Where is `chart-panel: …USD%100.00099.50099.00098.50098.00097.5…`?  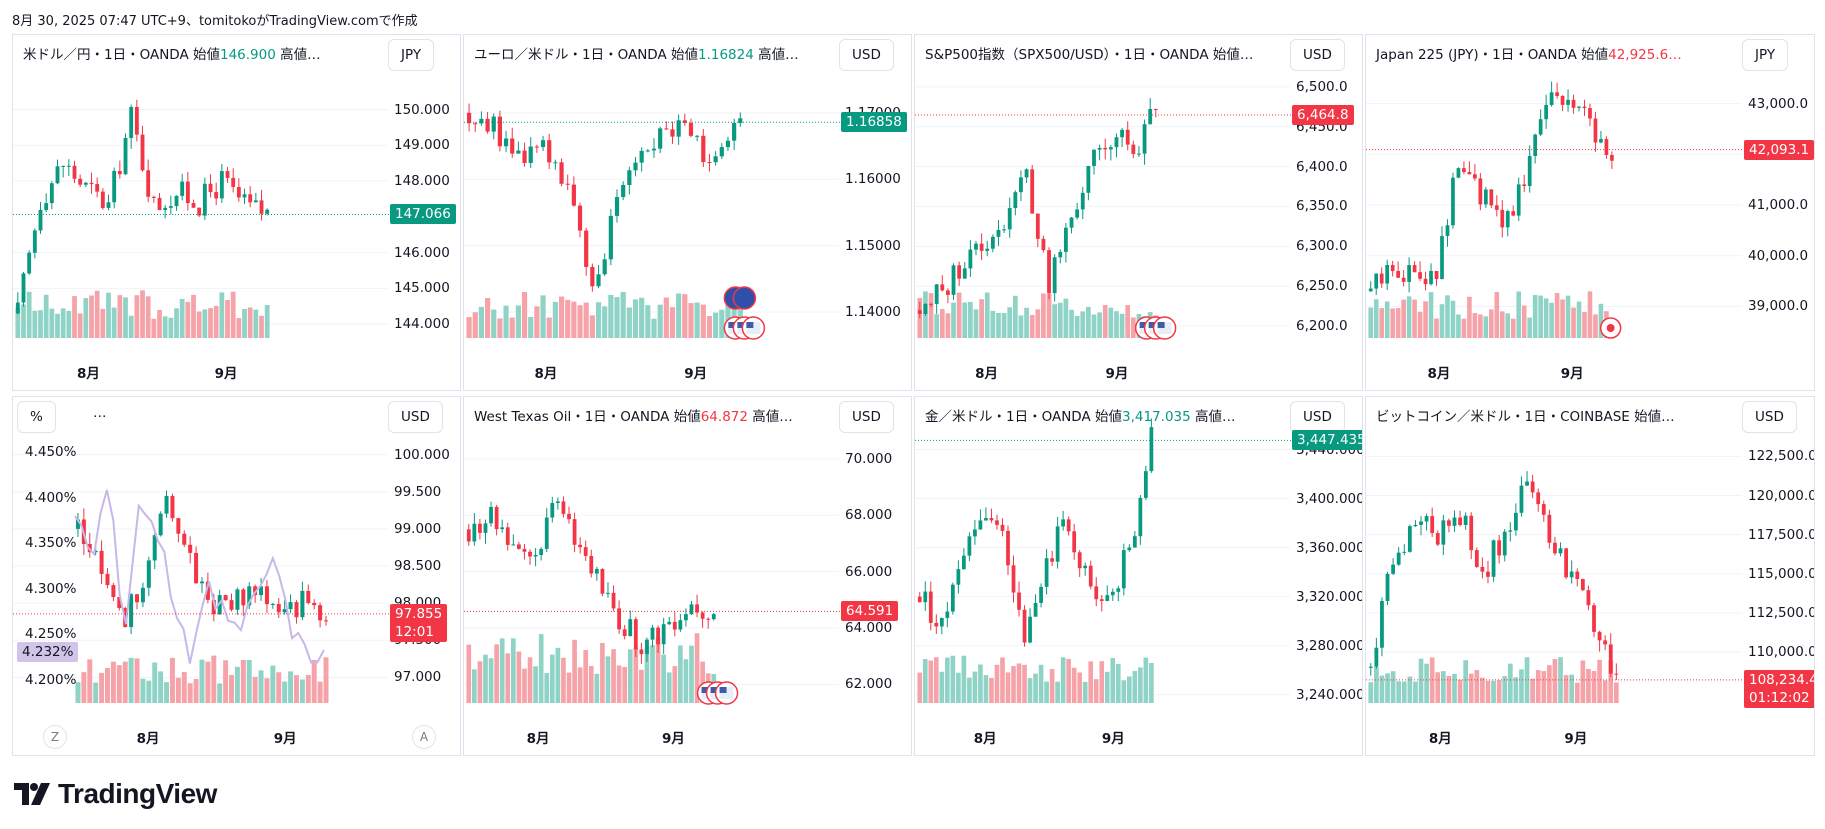
chart-panel: …USD%100.00099.50099.00098.50098.00097.5… is located at coordinates (236, 576).